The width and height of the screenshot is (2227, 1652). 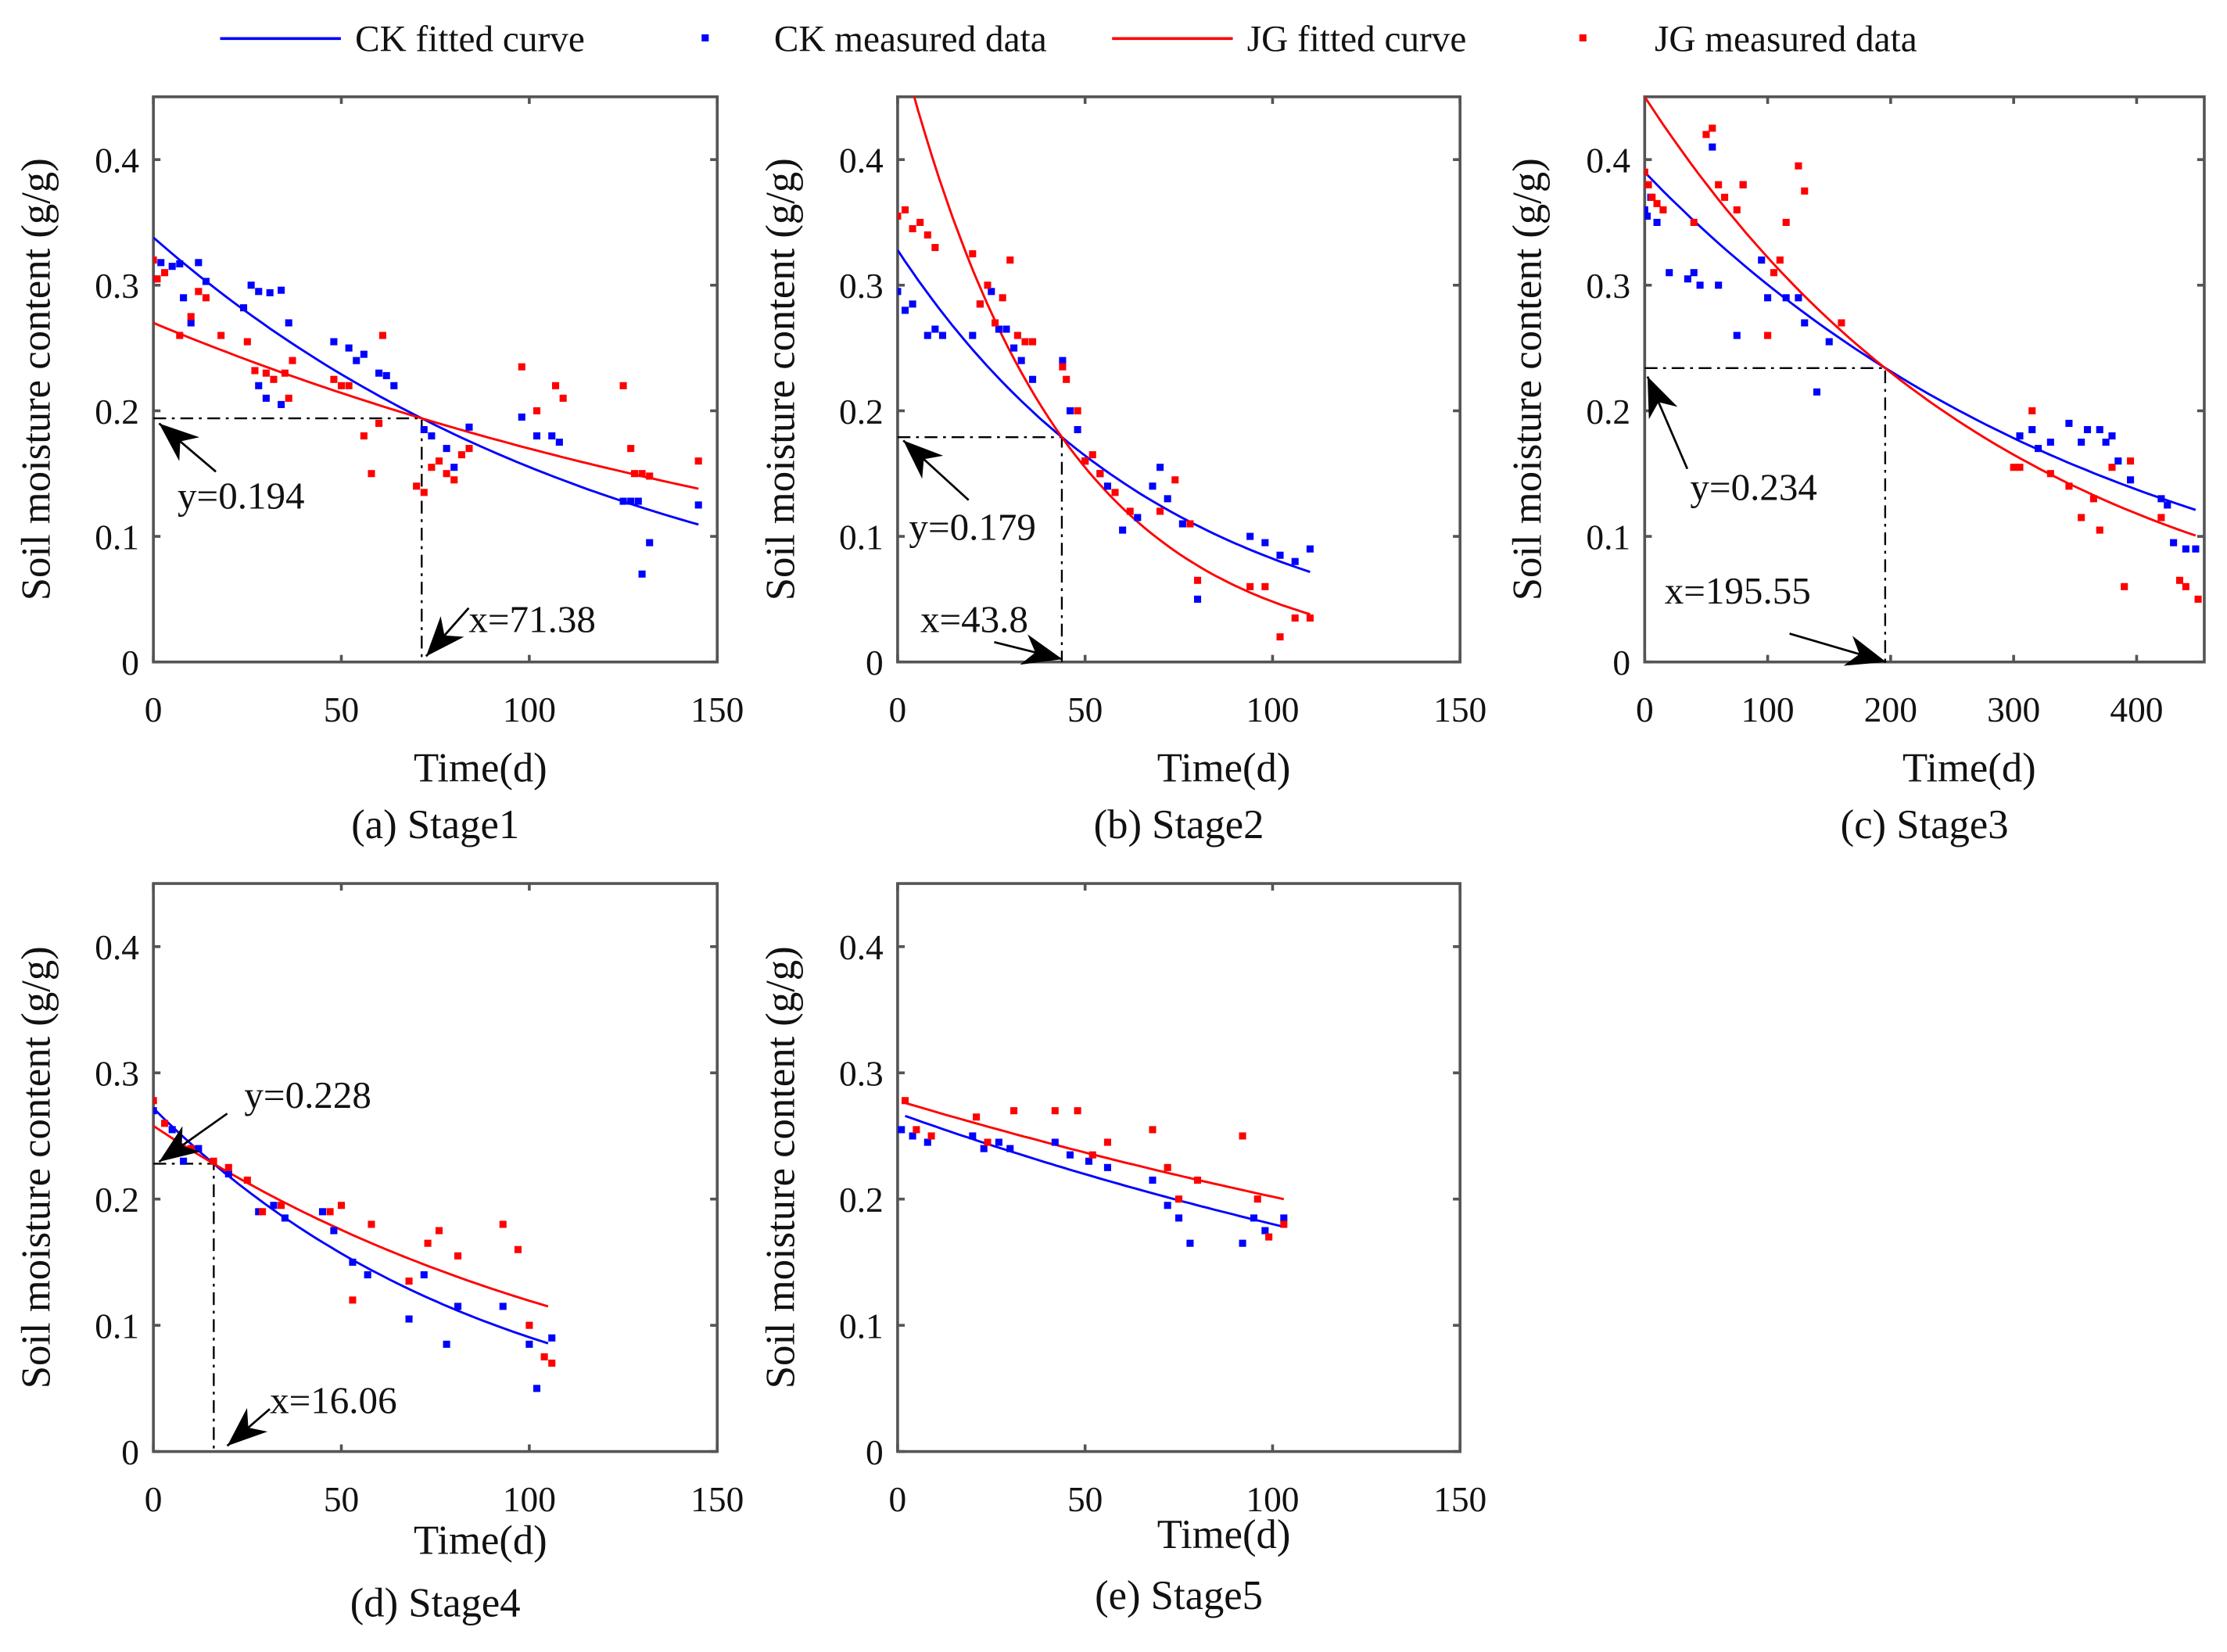 I want to click on y-tick-label: 0.1, so click(x=117, y=1326).